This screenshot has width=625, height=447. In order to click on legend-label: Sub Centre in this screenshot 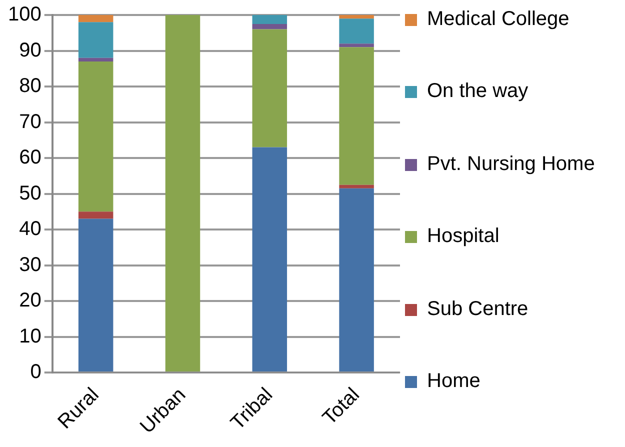, I will do `click(477, 309)`.